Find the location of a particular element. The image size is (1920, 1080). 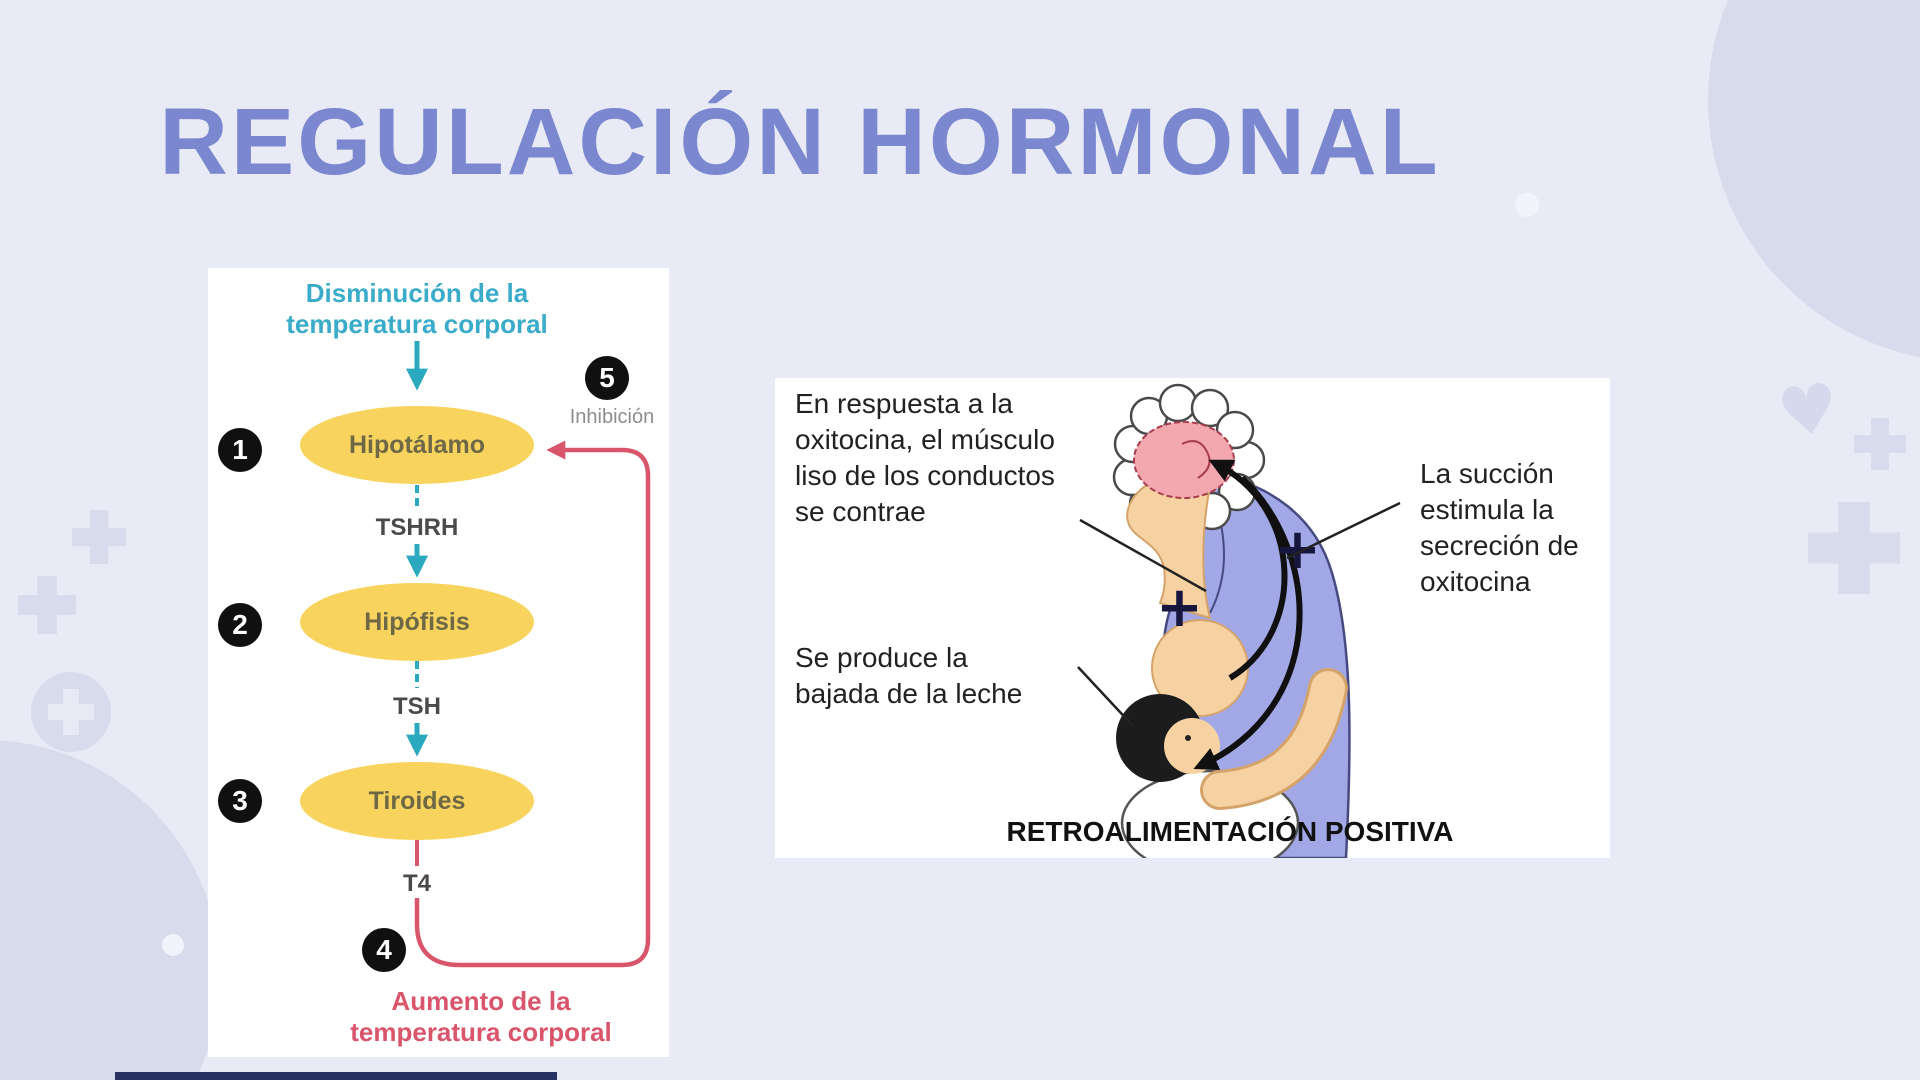

feedback-loop-arrow is located at coordinates (532, 704).